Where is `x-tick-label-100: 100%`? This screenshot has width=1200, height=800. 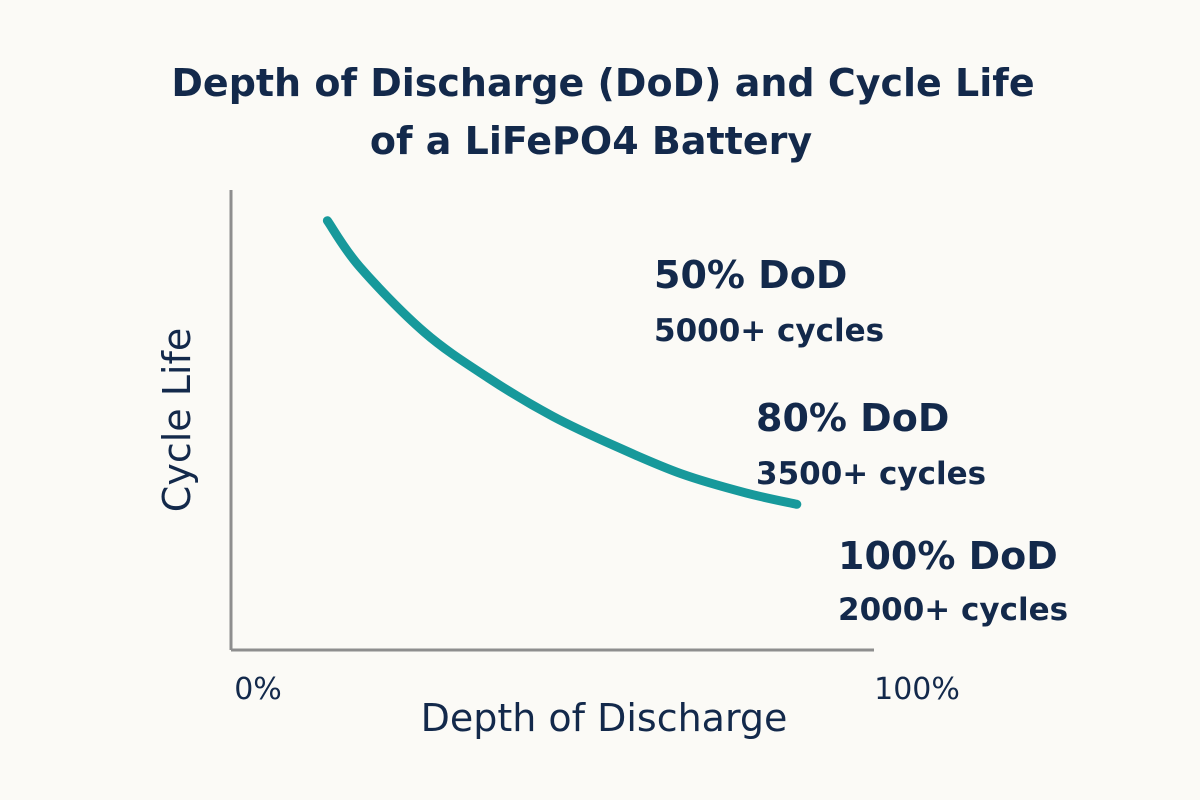 x-tick-label-100: 100% is located at coordinates (917, 689).